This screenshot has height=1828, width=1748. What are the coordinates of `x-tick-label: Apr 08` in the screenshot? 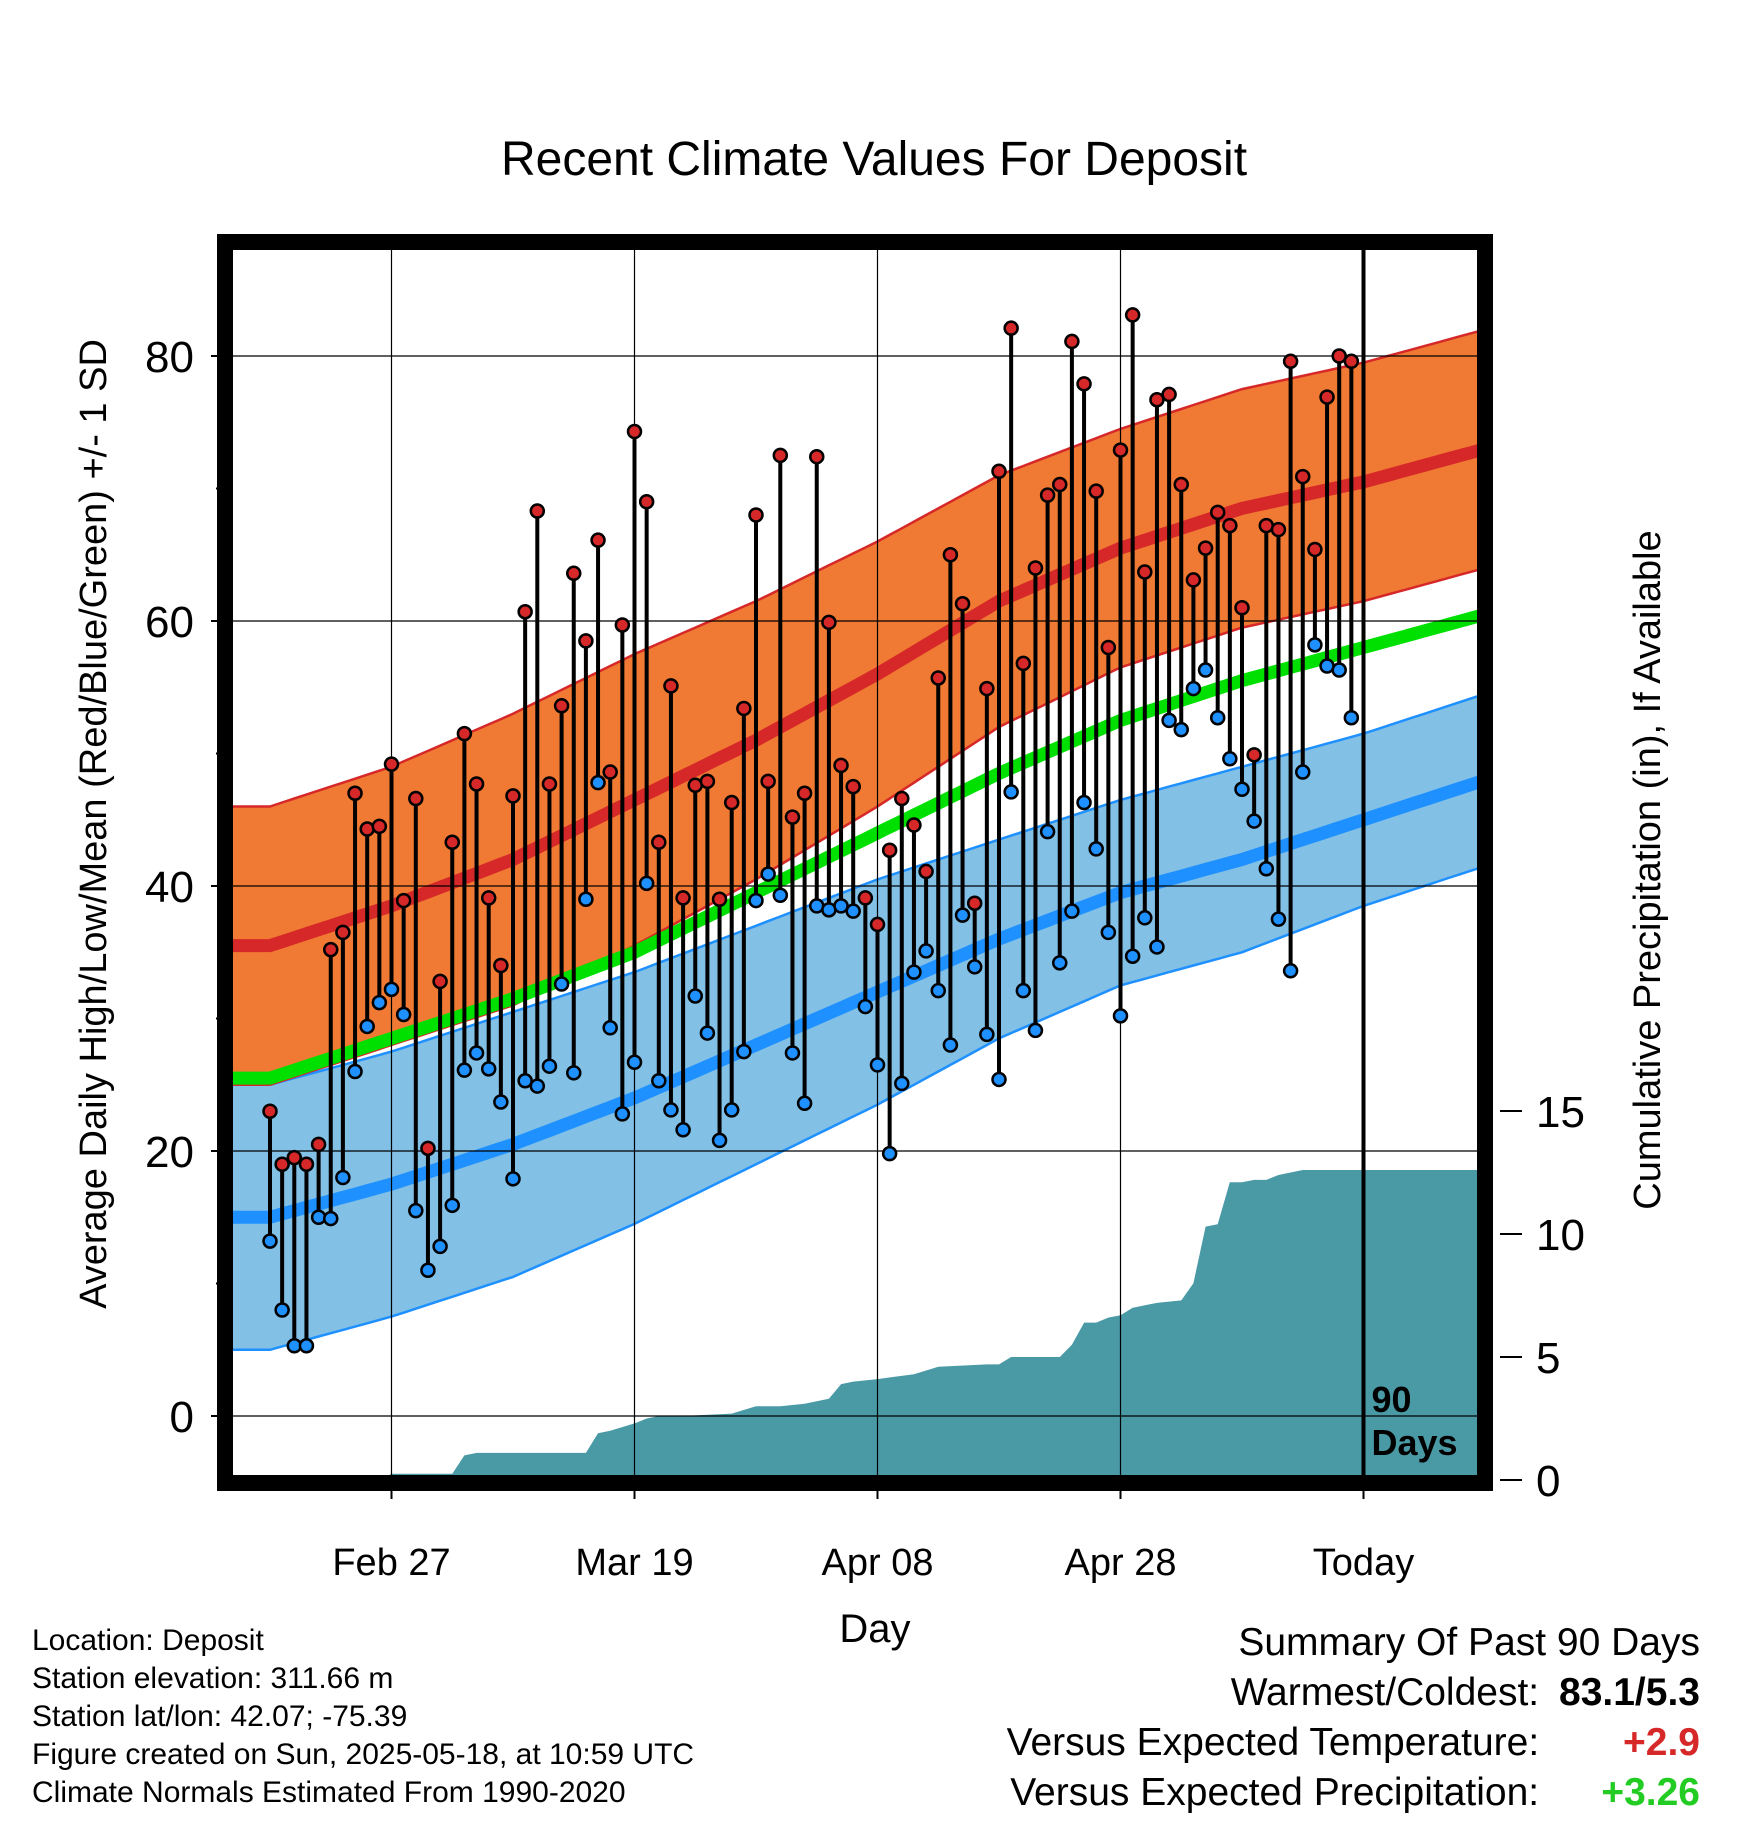 It's located at (878, 1563).